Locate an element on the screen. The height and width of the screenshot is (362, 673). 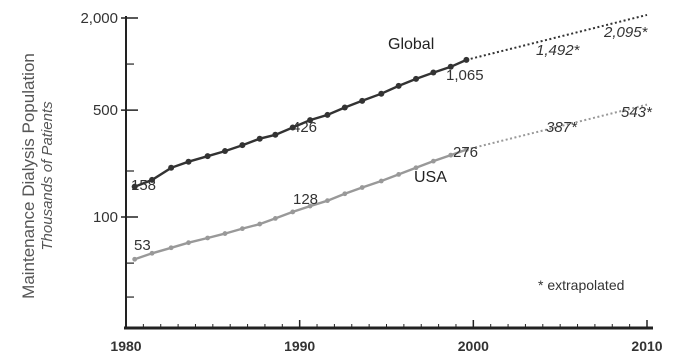
global-value-label: 158 is located at coordinates (143, 185).